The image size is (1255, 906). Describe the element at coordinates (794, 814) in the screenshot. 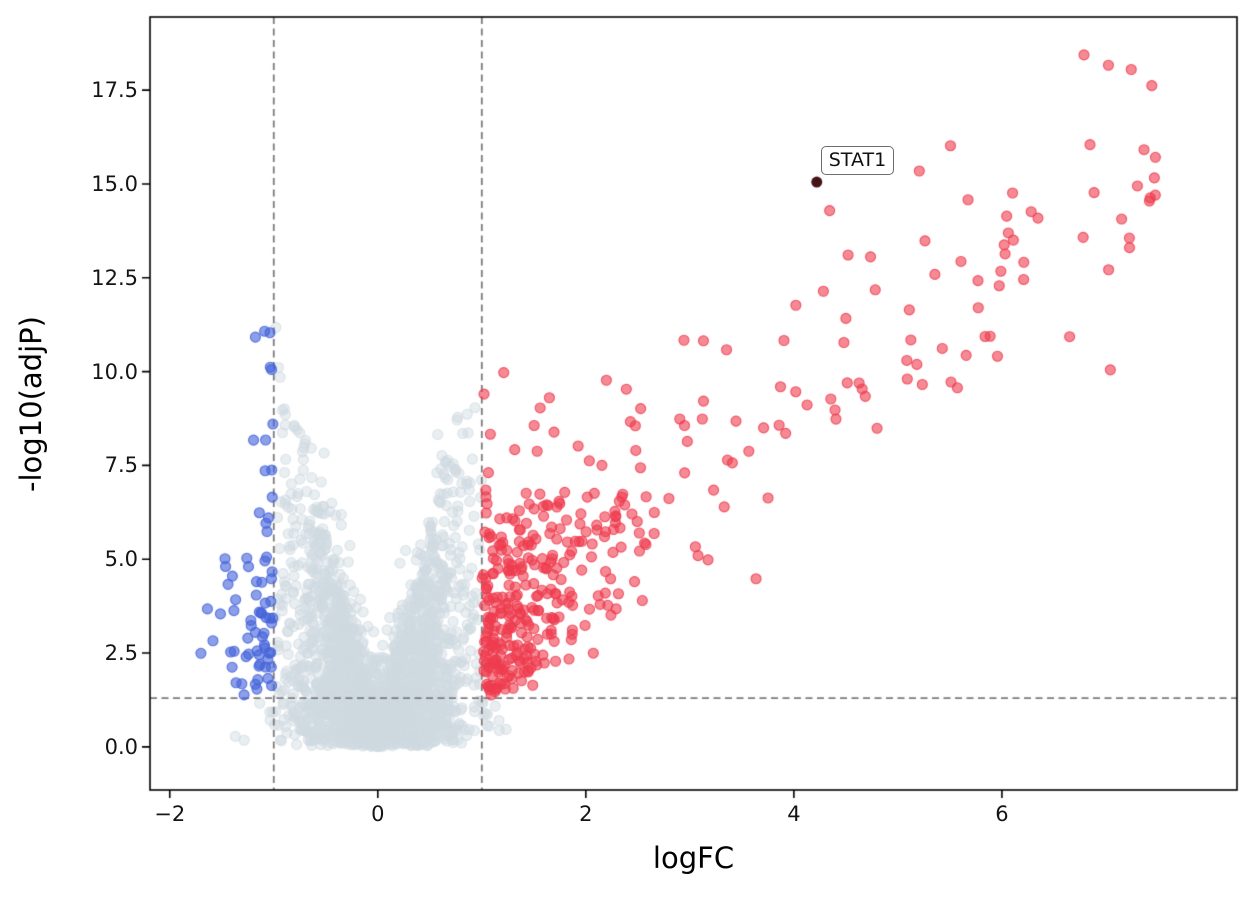

I see `x-tick-label: 4` at that location.